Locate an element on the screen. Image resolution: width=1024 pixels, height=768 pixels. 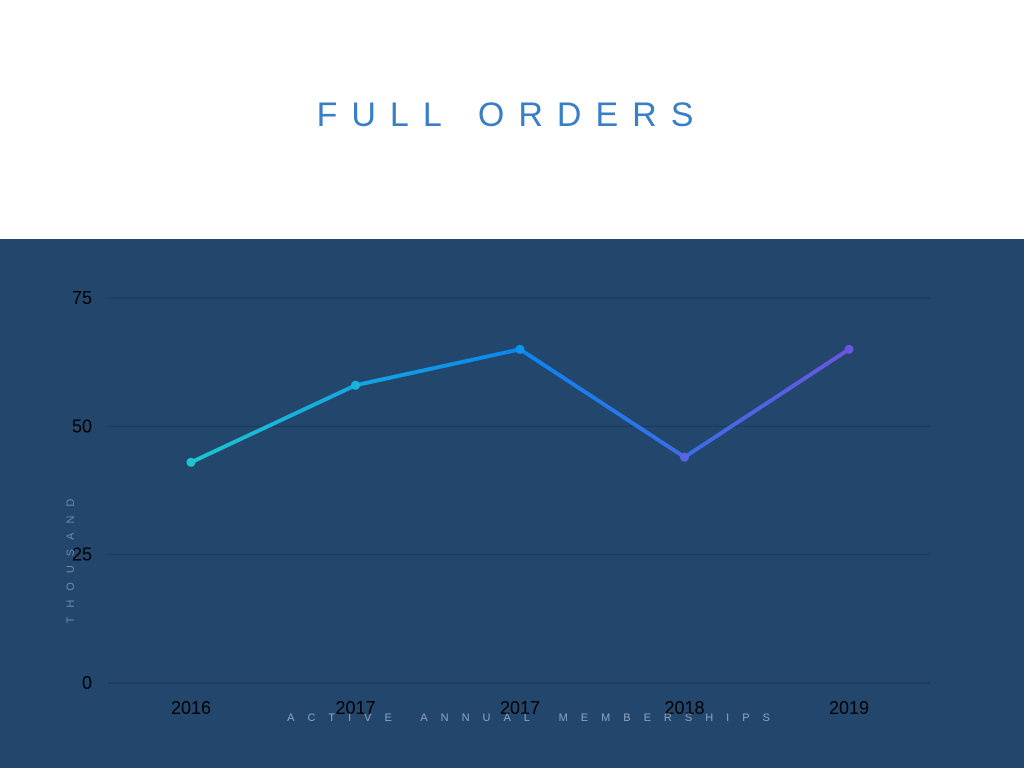
y-axis-label: THOUSAND is located at coordinates (71, 557).